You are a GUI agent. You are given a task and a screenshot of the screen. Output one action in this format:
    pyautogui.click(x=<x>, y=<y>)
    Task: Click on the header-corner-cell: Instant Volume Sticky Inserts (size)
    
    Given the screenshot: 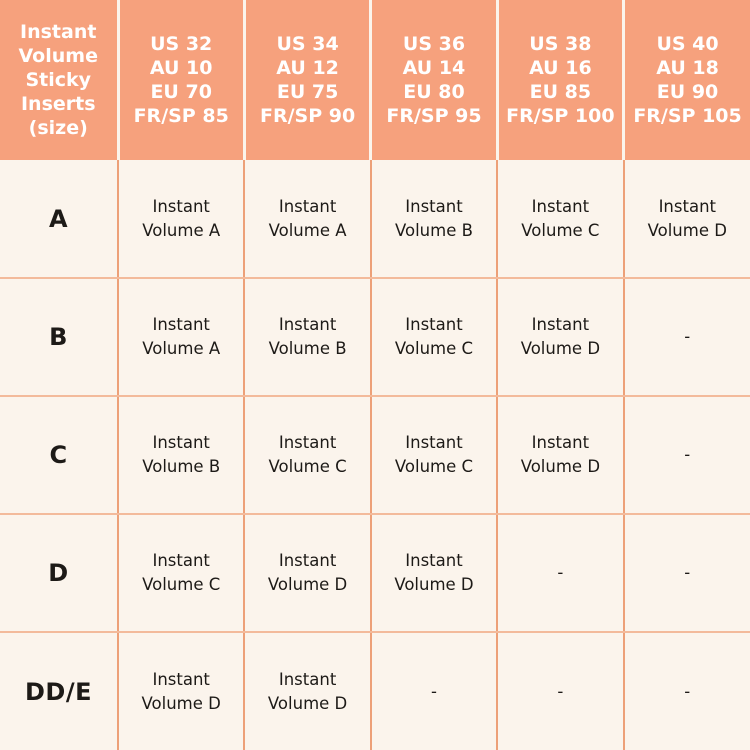 What is the action you would take?
    pyautogui.click(x=60, y=80)
    